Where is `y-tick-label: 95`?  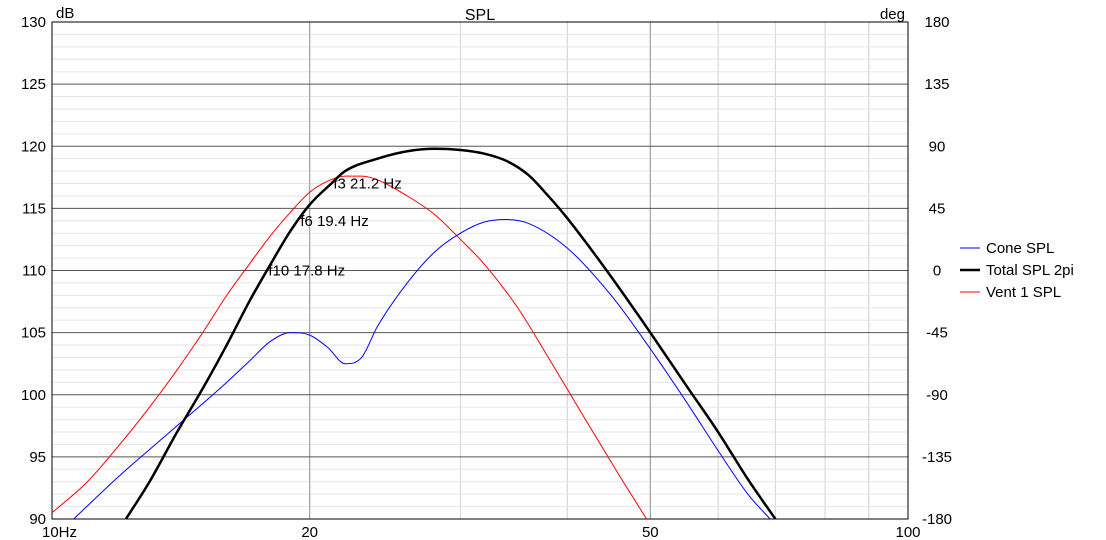
y-tick-label: 95 is located at coordinates (37, 457).